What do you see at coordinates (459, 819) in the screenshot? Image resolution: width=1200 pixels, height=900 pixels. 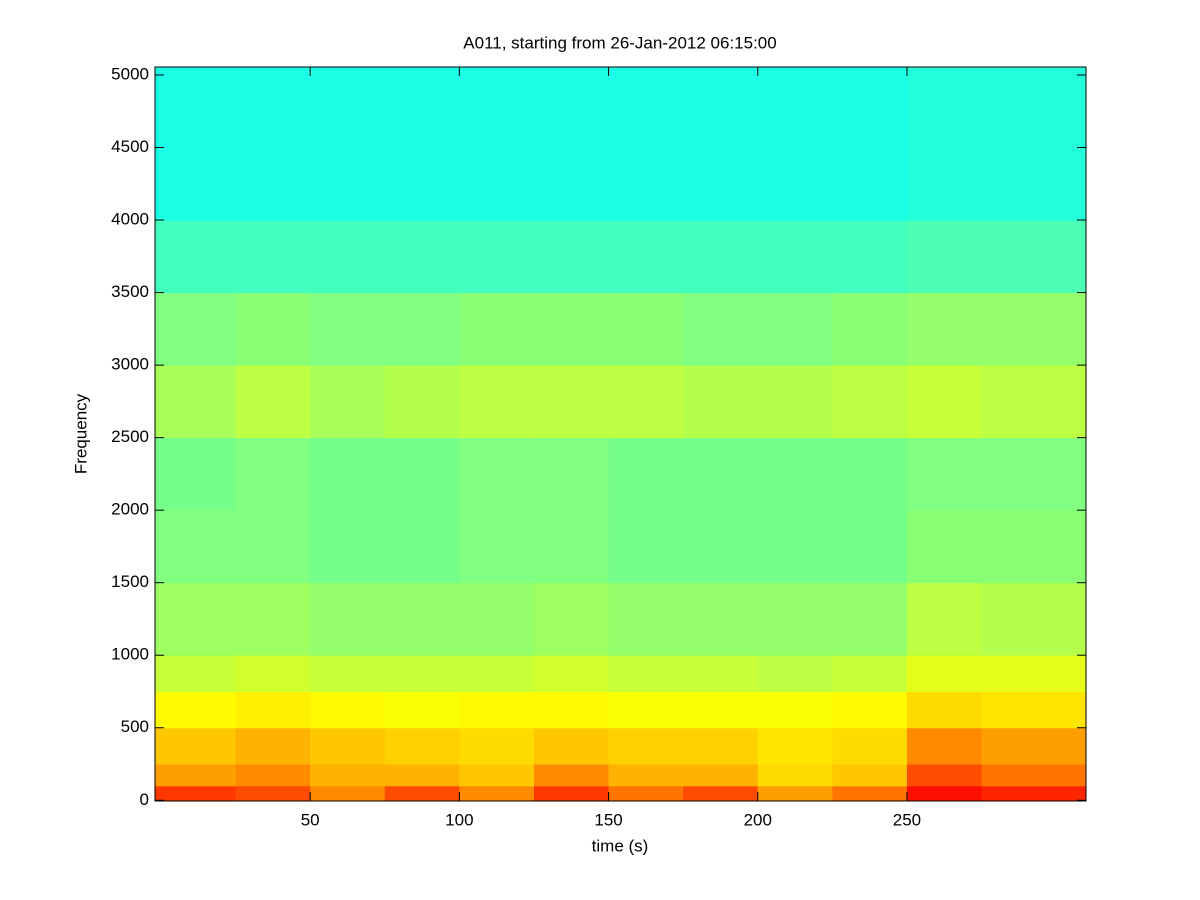 I see `x-tick-label: 100` at bounding box center [459, 819].